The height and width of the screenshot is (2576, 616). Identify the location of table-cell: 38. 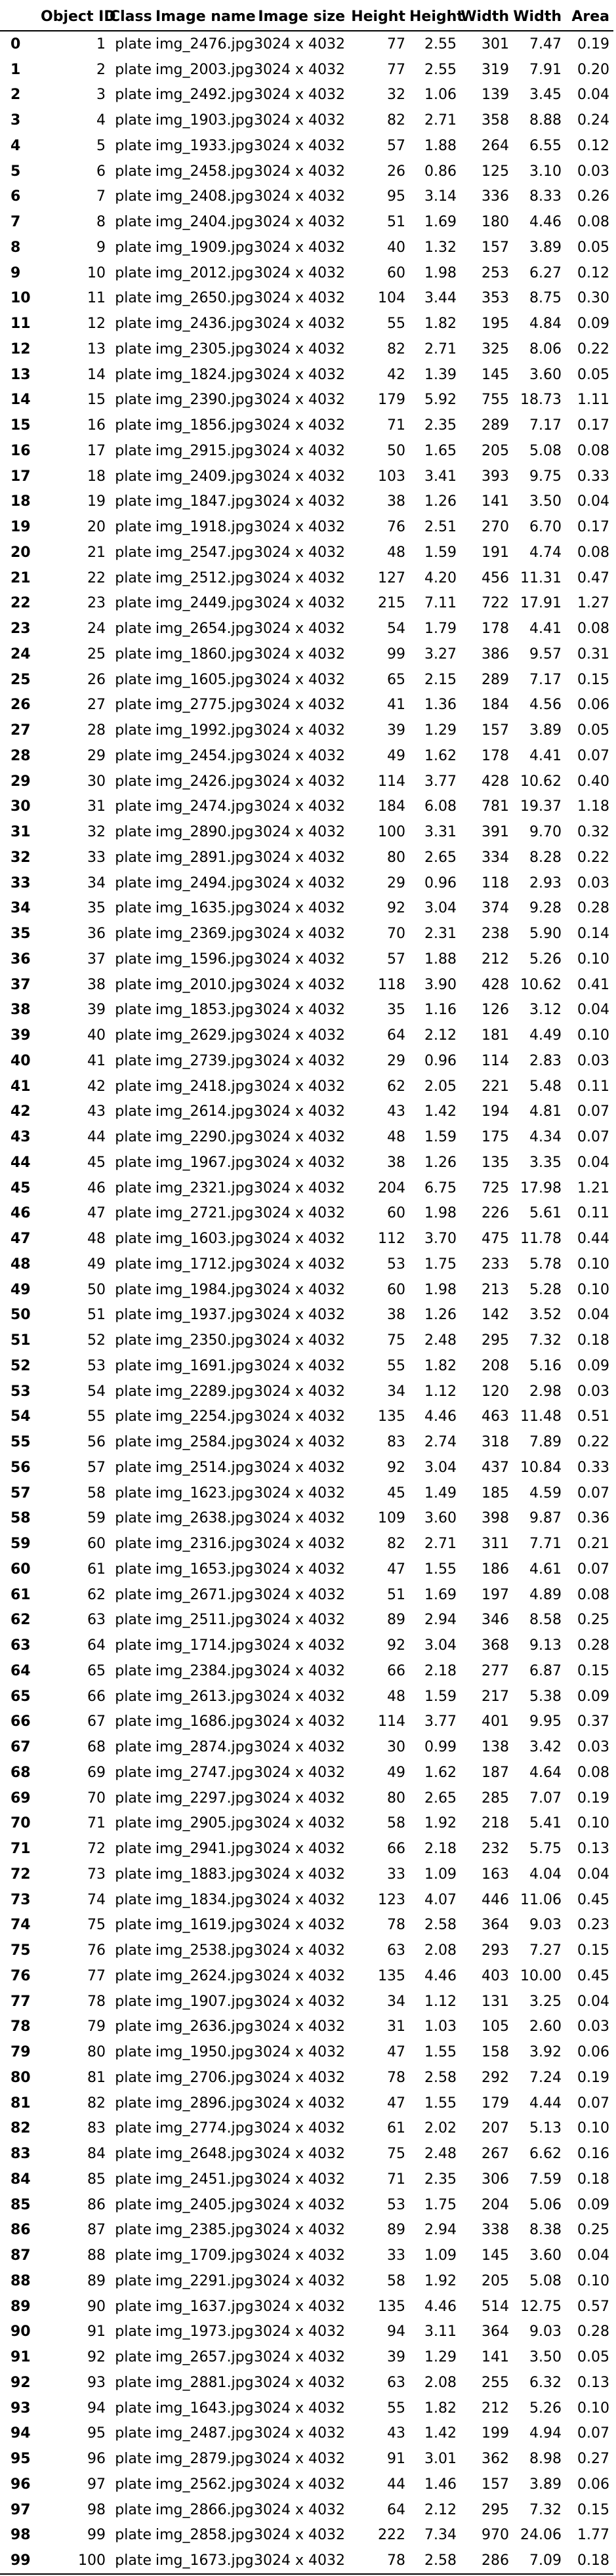
(396, 1315).